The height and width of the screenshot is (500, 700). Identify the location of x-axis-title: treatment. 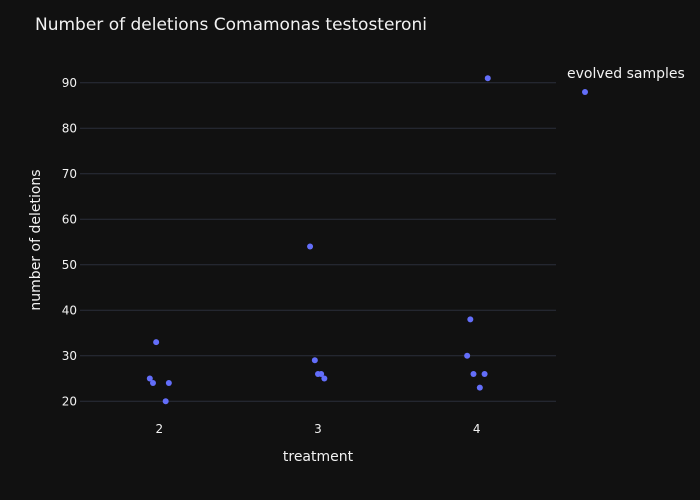
(318, 457).